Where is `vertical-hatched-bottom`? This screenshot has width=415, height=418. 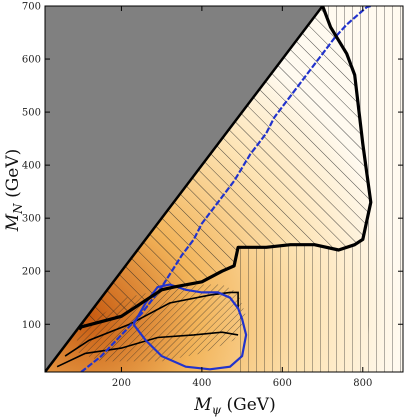 vertical-hatched-bottom is located at coordinates (302, 287).